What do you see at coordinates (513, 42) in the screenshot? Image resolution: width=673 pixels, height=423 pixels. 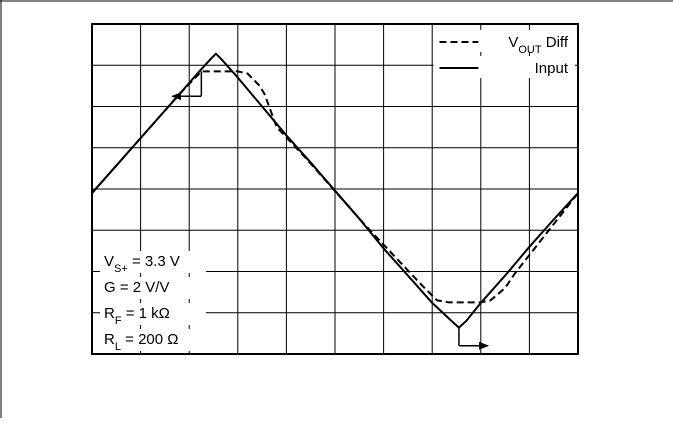 I see `legend-label-main: V` at bounding box center [513, 42].